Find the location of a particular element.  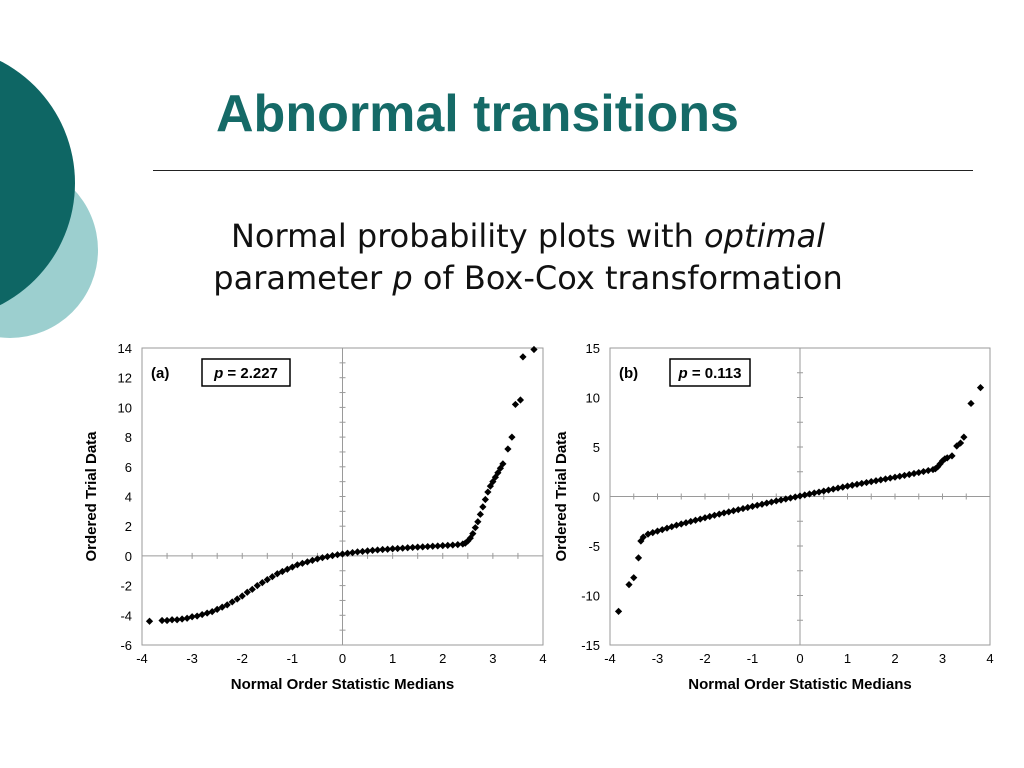

y-tick-label: 12 is located at coordinates (125, 378).